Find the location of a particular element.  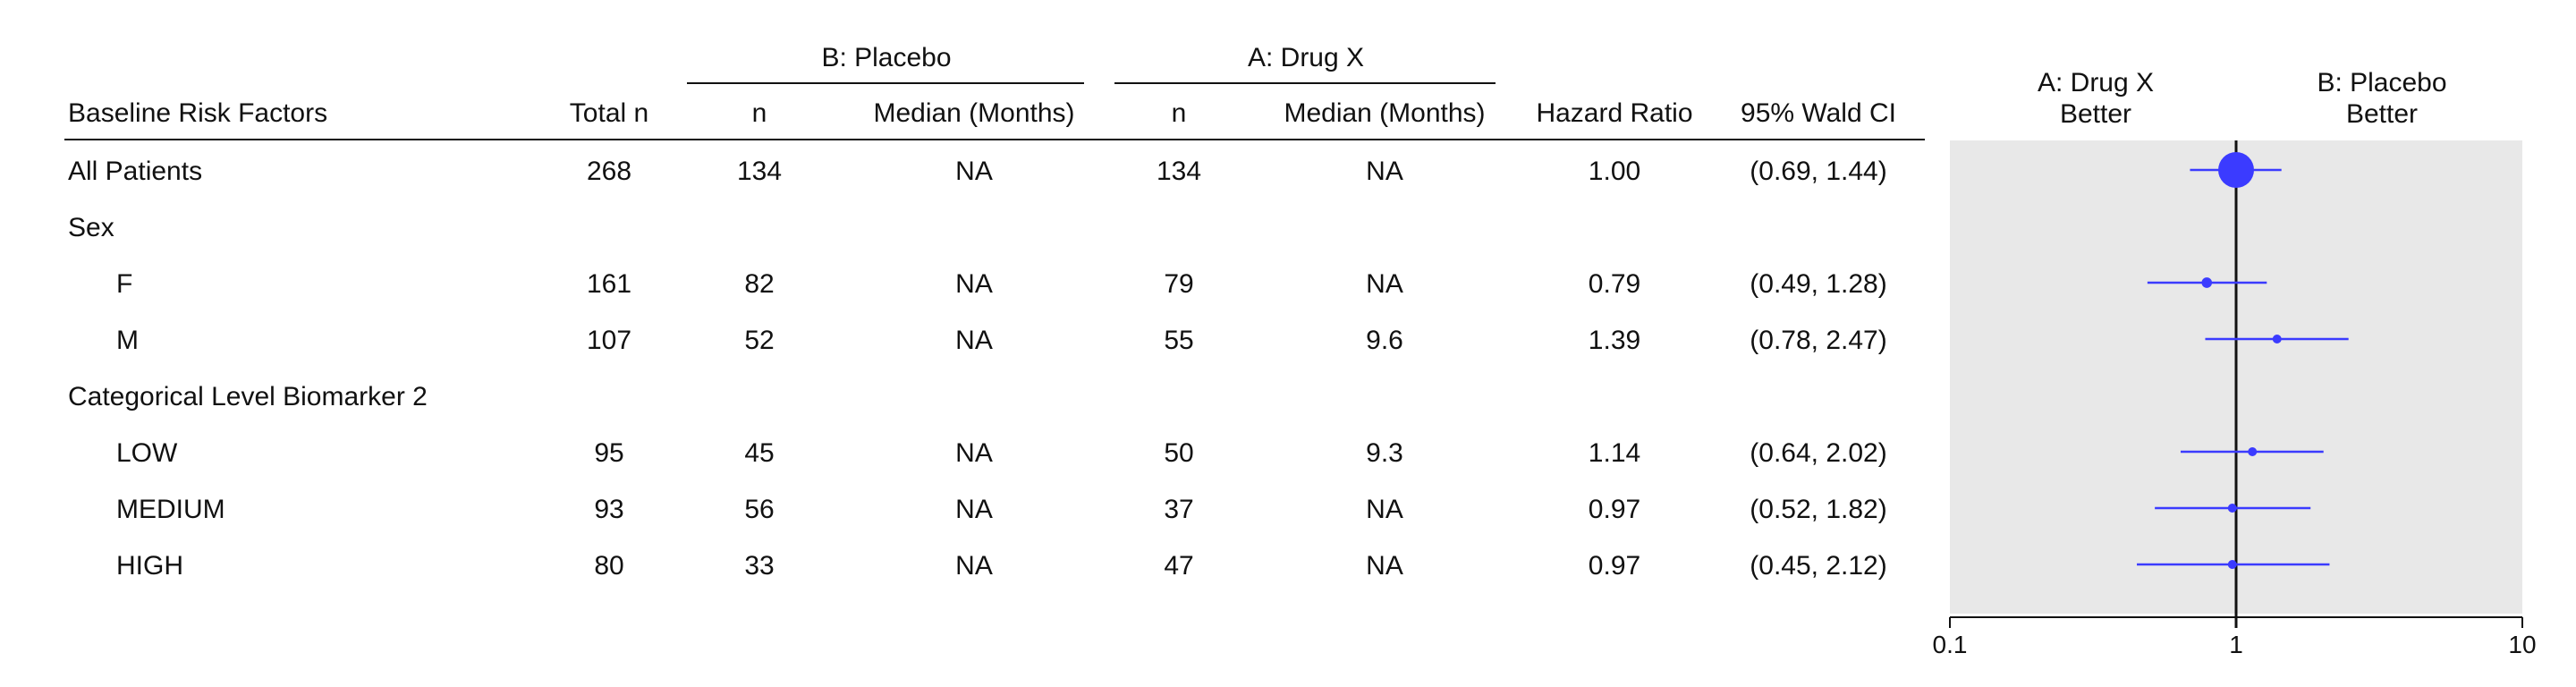

table-row: HIGH 80 33 NA 47 NA 0.97 (0.45, 2.12) is located at coordinates (1001, 566).